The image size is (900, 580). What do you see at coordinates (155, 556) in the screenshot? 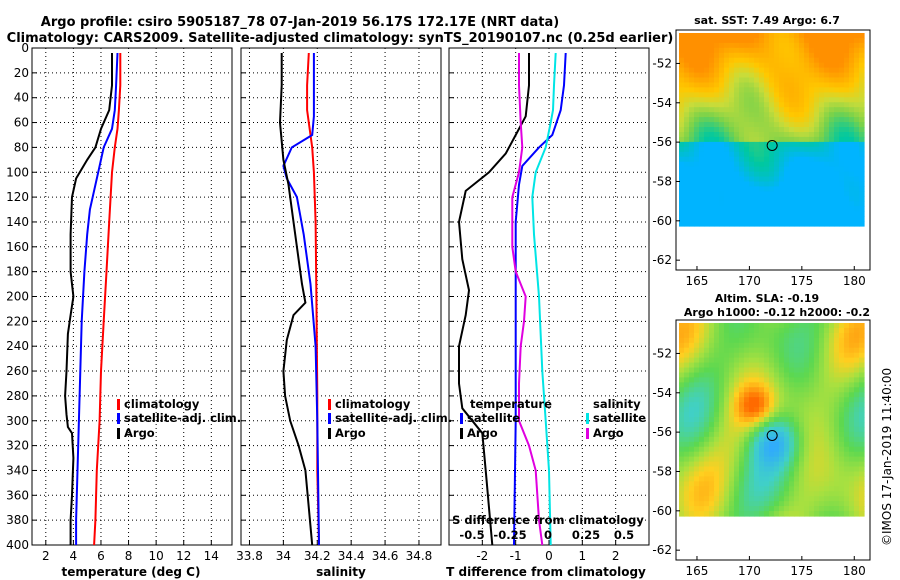
I see `x-tick-label: 10` at bounding box center [155, 556].